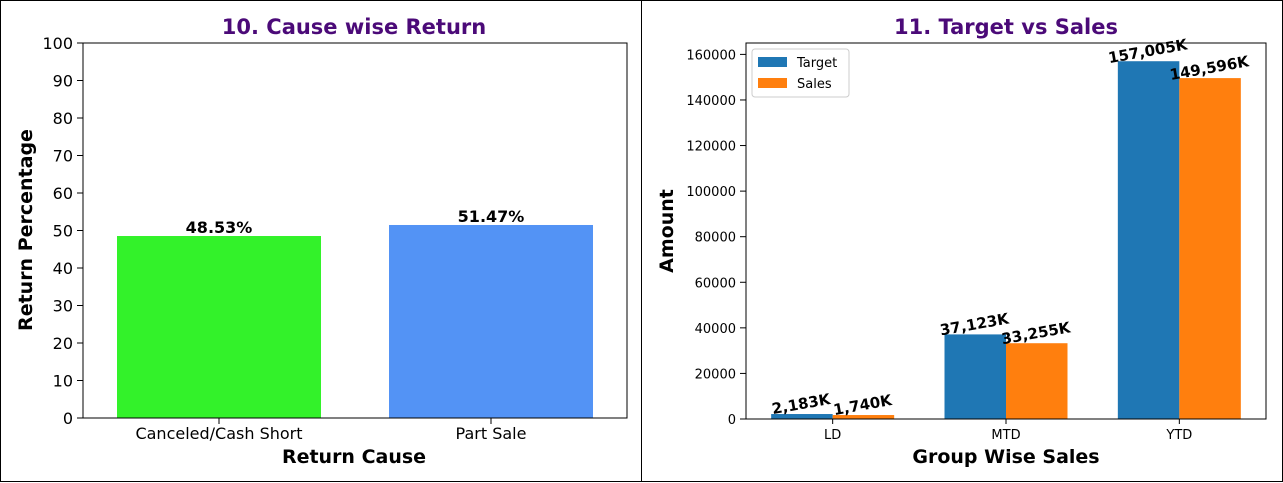 The width and height of the screenshot is (1283, 483). Describe the element at coordinates (711, 55) in the screenshot. I see `y-tick-label: 160000` at that location.